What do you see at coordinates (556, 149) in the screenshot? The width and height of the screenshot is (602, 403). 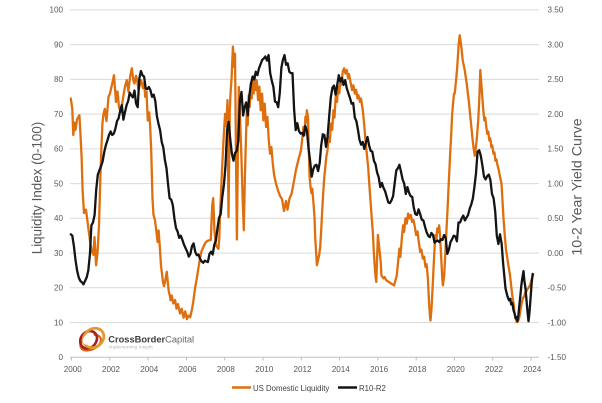 I see `svg-text: 1.50` at bounding box center [556, 149].